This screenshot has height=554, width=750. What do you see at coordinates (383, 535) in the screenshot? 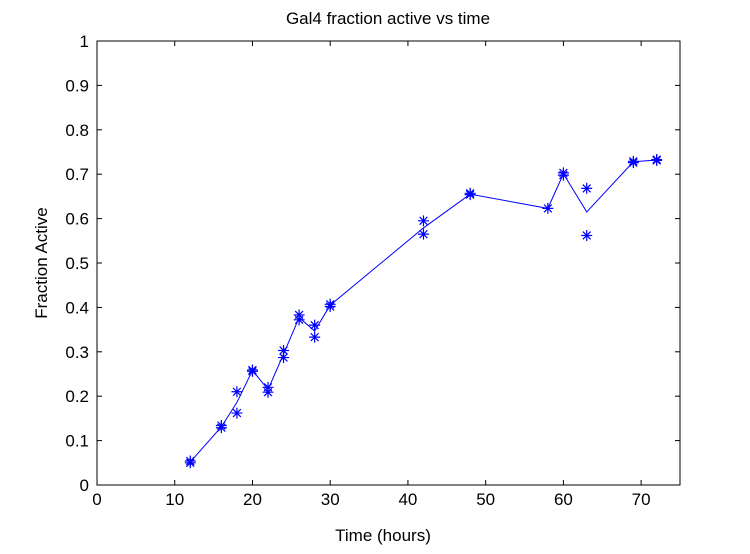
I see `x-axis-label: Time (hours)` at bounding box center [383, 535].